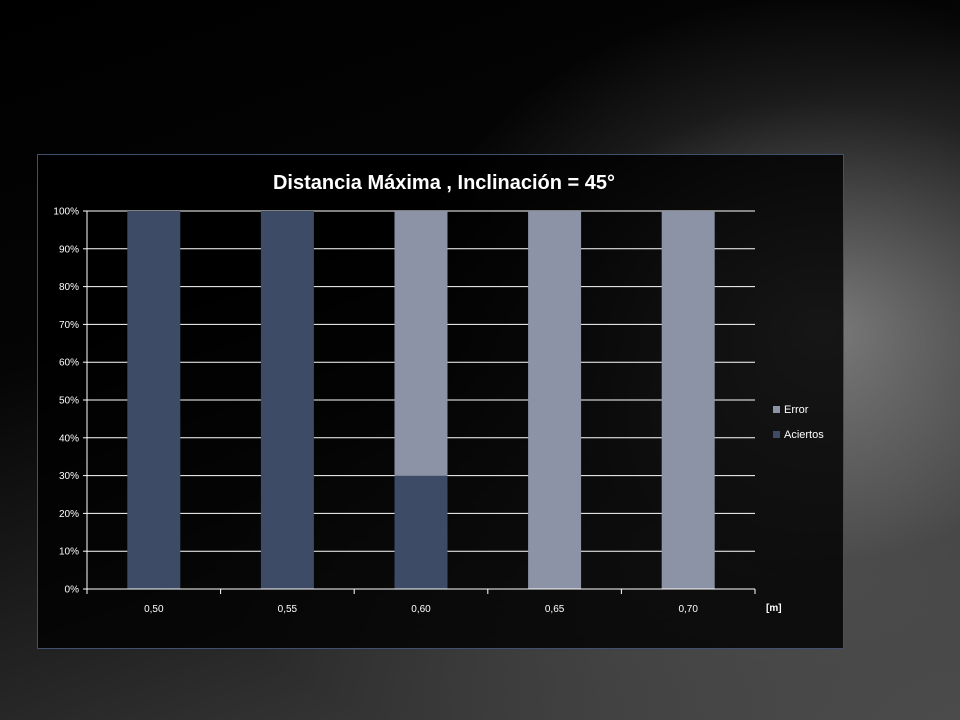 The height and width of the screenshot is (720, 960). I want to click on legend-label-error: Error, so click(796, 410).